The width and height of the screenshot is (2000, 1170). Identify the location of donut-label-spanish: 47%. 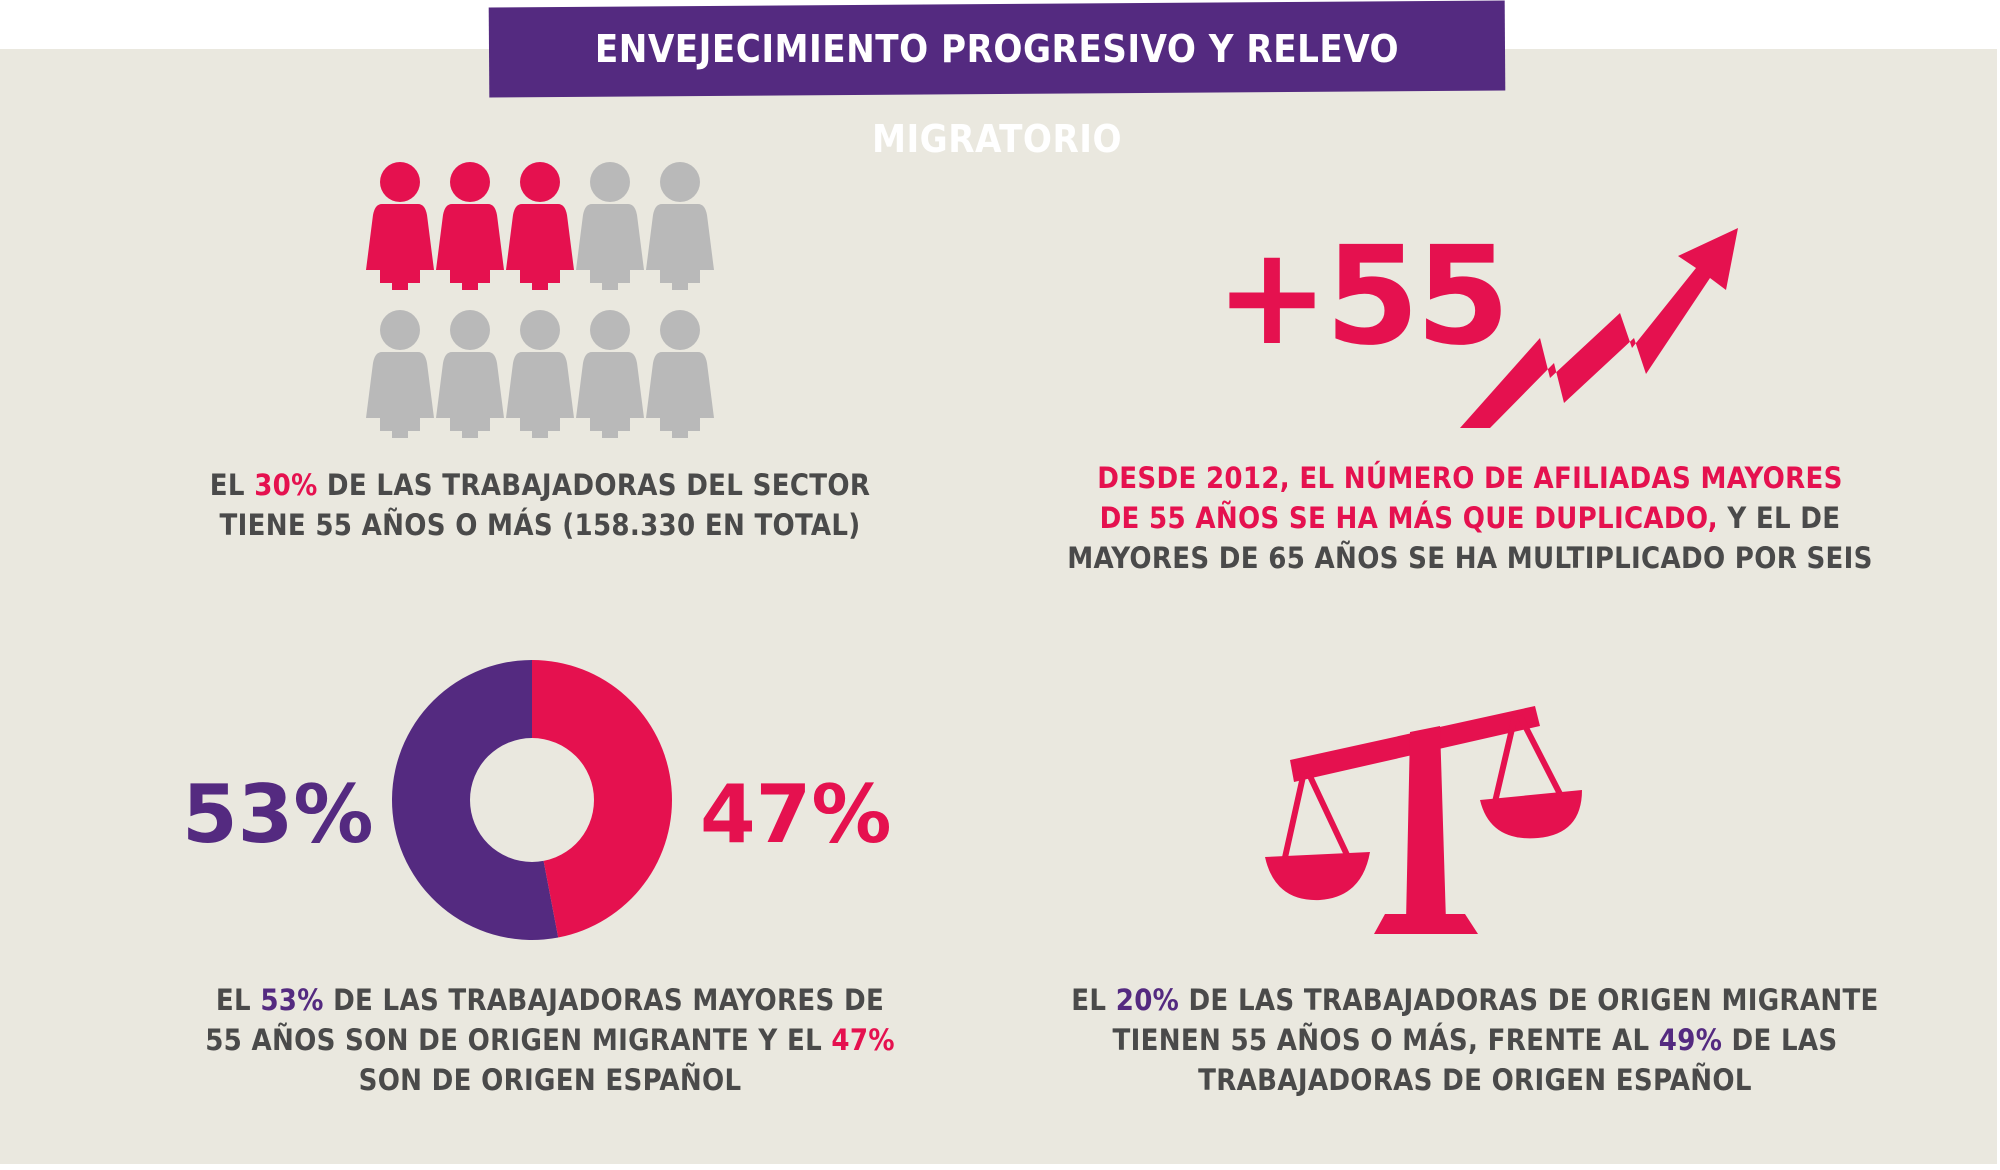
(796, 814).